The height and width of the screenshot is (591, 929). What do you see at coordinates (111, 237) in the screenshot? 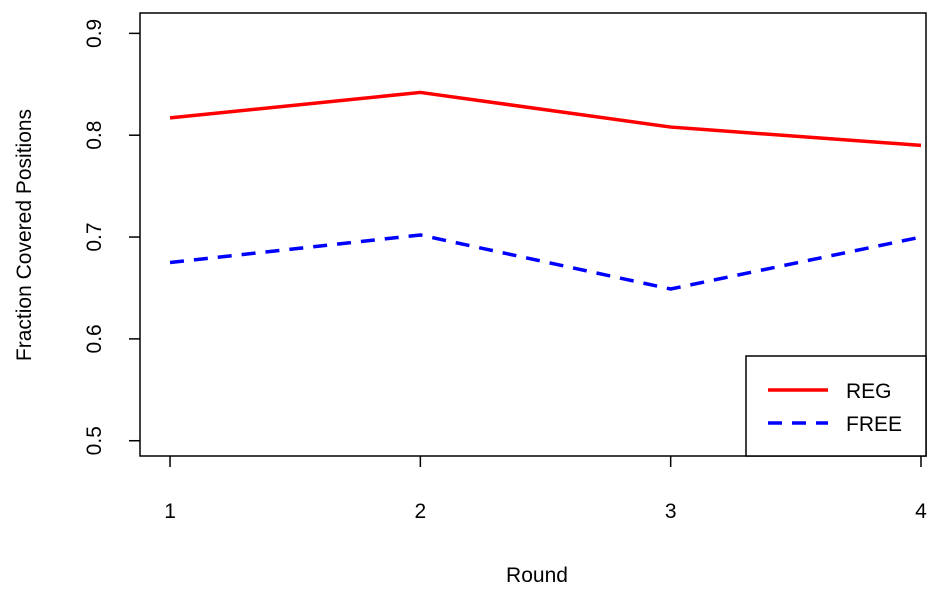
I see `y-axis: 0.5 0.6 0.7 0.8 0.9` at bounding box center [111, 237].